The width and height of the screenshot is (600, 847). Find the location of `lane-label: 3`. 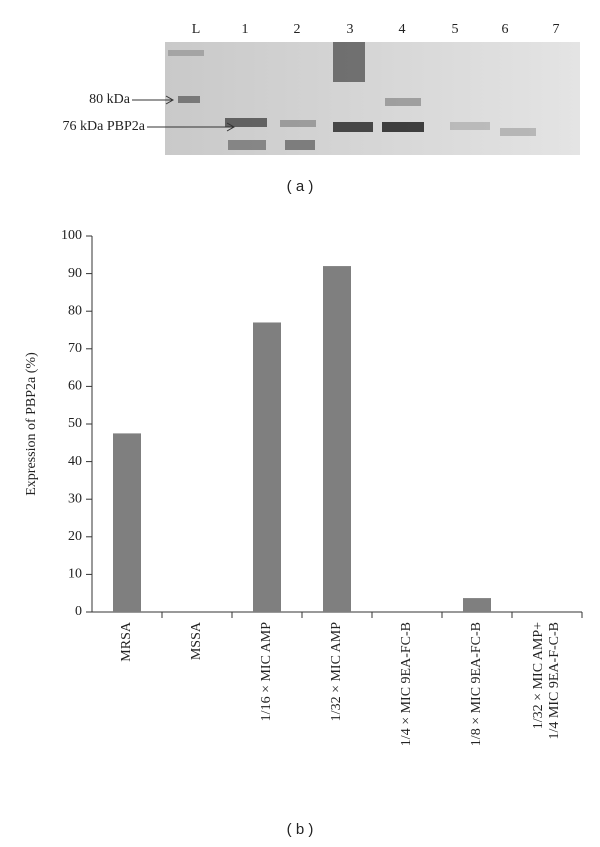

lane-label: 3 is located at coordinates (350, 29).